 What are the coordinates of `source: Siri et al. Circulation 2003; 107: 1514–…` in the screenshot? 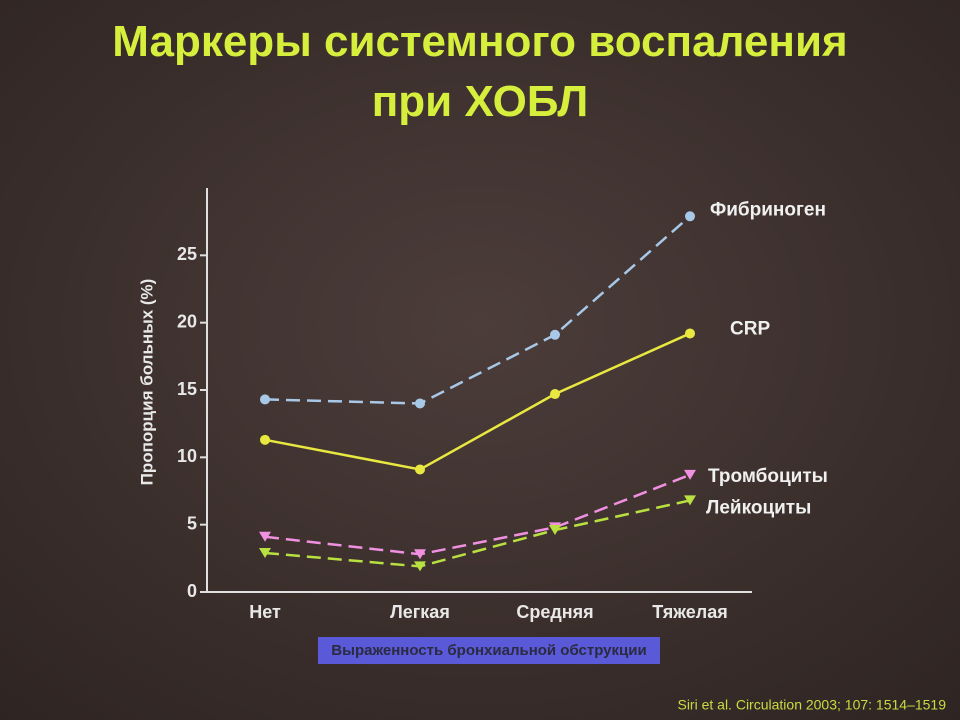 It's located at (811, 705).